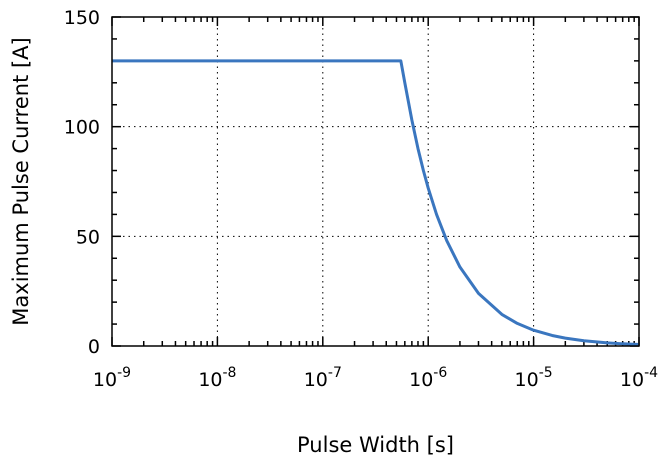 The image size is (665, 463). What do you see at coordinates (94, 347) in the screenshot?
I see `y-tick-label: 0` at bounding box center [94, 347].